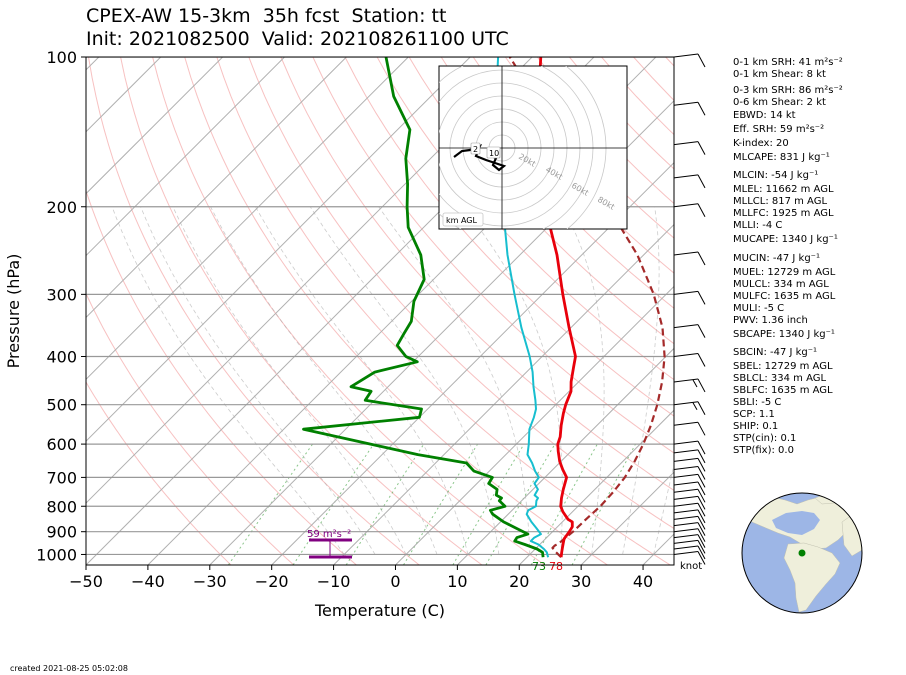 The height and width of the screenshot is (675, 906). Describe the element at coordinates (86, 581) in the screenshot. I see `x-tick-label: −50` at that location.